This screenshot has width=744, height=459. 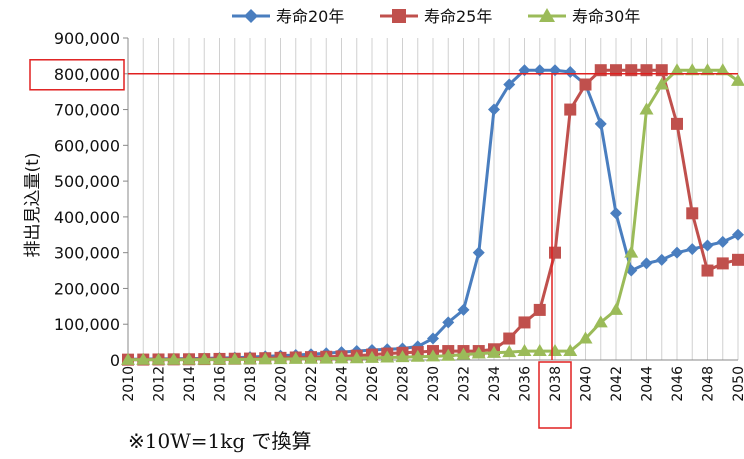 What do you see at coordinates (173, 358) in the screenshot?
I see `point-s3-2013` at bounding box center [173, 358].